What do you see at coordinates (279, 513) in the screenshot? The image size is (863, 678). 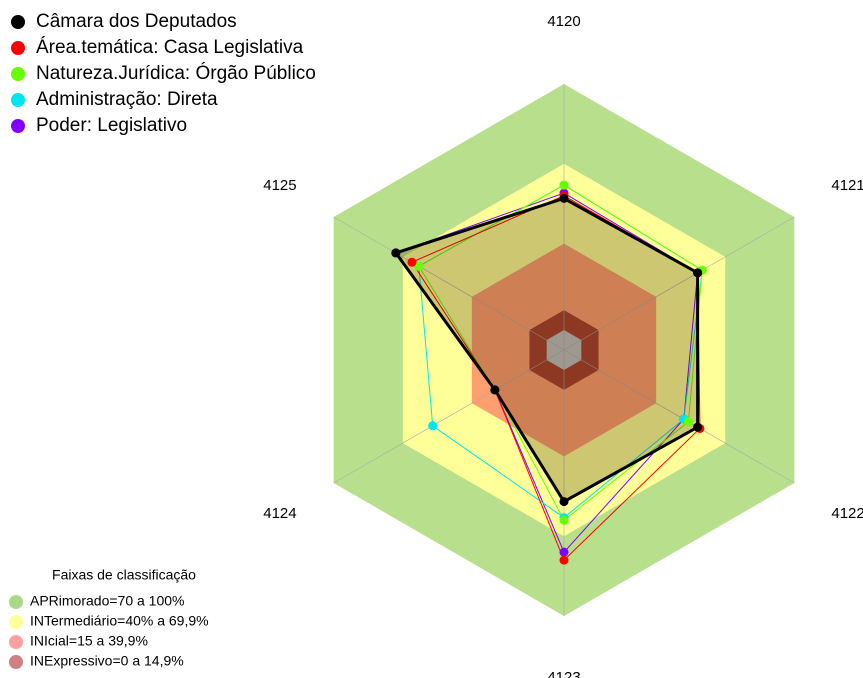 I see `axis-label: 4124` at bounding box center [279, 513].